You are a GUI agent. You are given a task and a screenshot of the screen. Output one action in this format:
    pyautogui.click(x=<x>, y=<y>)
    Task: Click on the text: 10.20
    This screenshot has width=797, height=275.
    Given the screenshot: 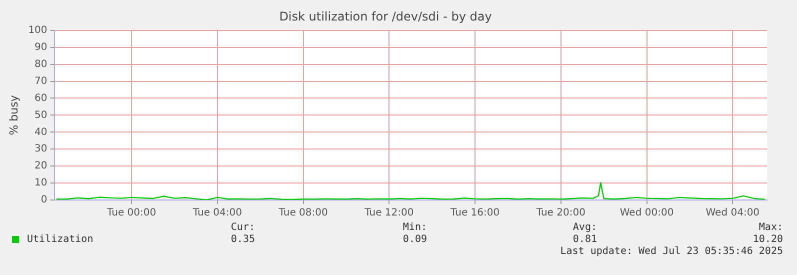 What is the action you would take?
    pyautogui.click(x=767, y=239)
    